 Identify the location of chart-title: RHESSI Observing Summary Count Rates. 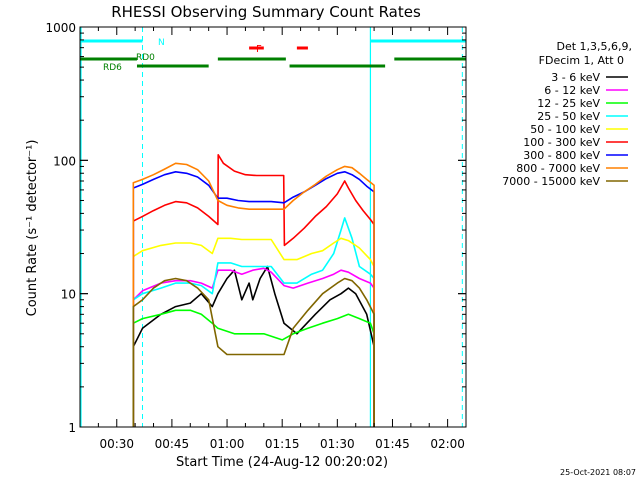
(266, 12).